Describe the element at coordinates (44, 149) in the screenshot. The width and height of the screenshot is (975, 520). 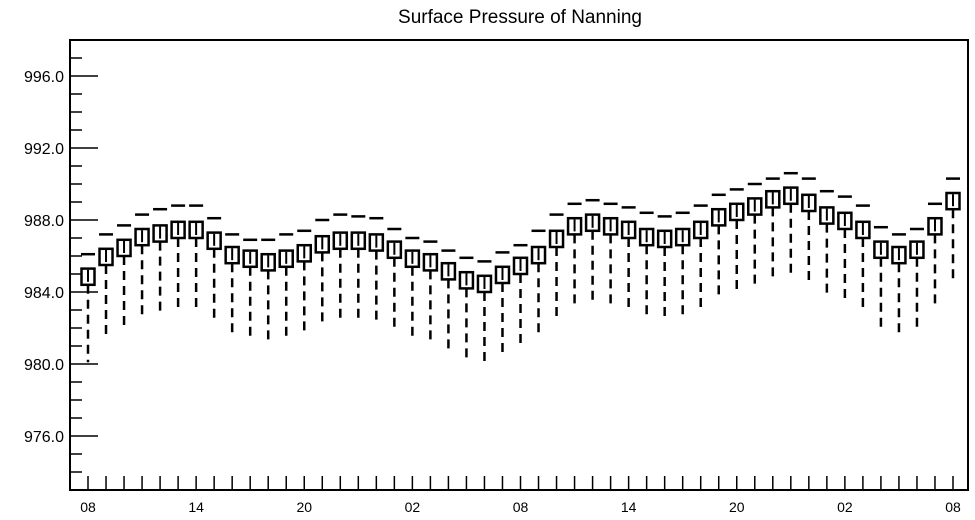
I see `y-tick-label: 992.0` at that location.